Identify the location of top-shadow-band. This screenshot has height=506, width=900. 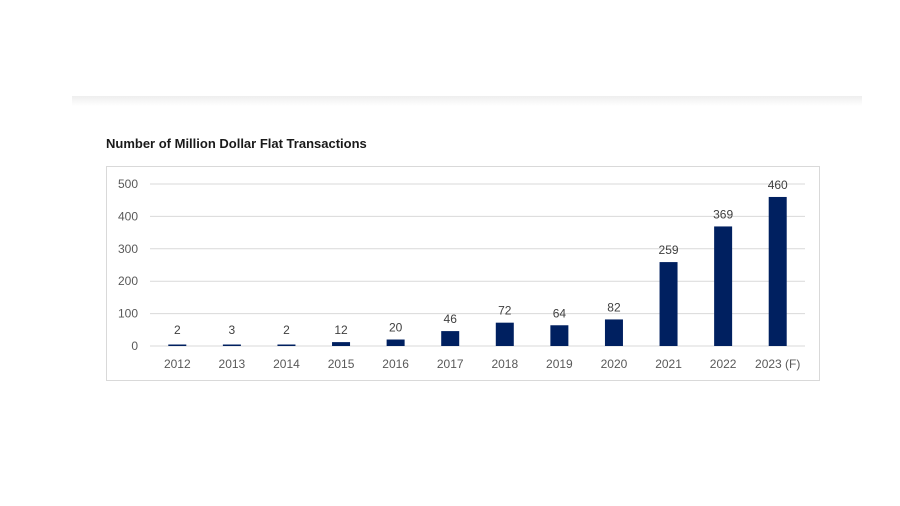
(467, 101).